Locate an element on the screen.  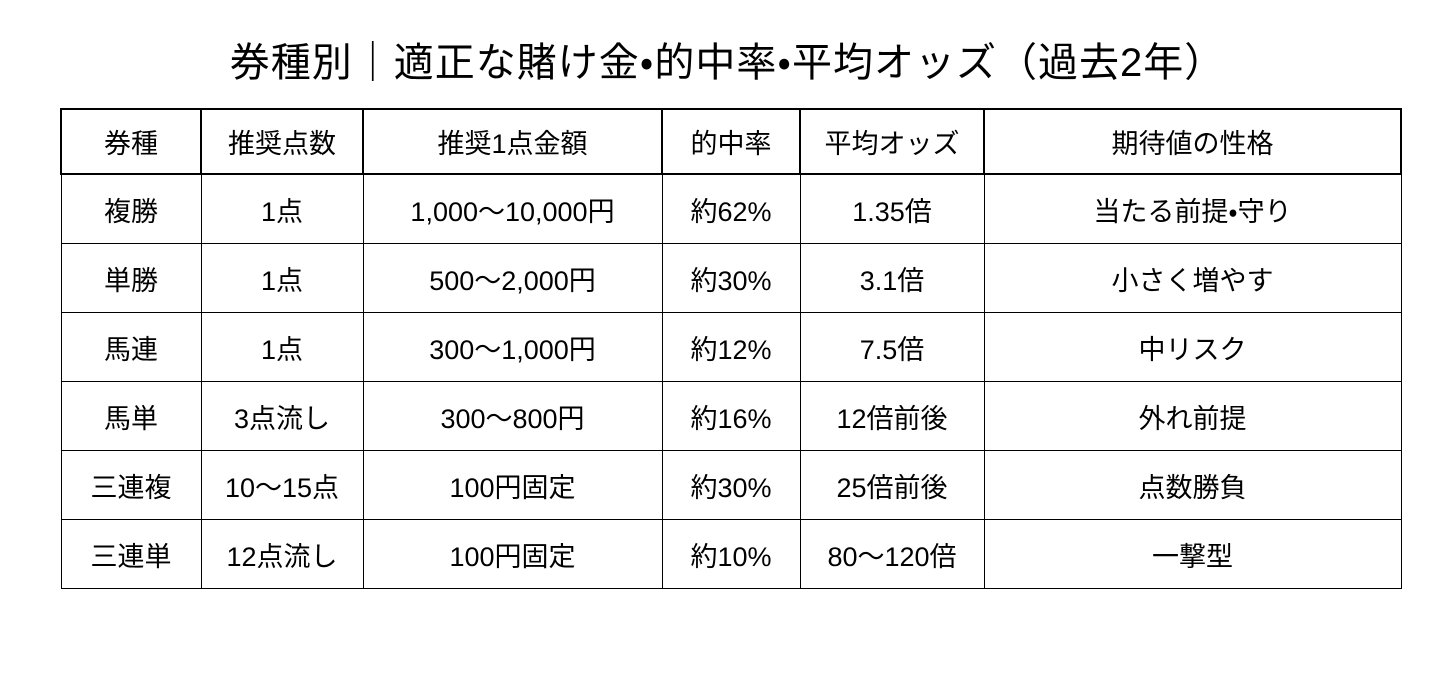
header-cell-1: 推奨点数 is located at coordinates (282, 141).